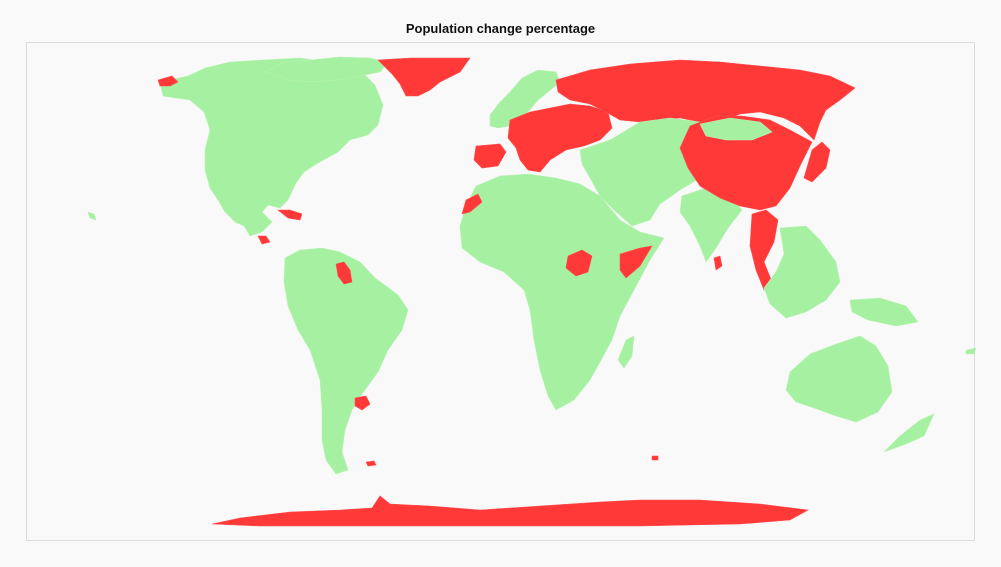  I want to click on region-mongolia, so click(736, 129).